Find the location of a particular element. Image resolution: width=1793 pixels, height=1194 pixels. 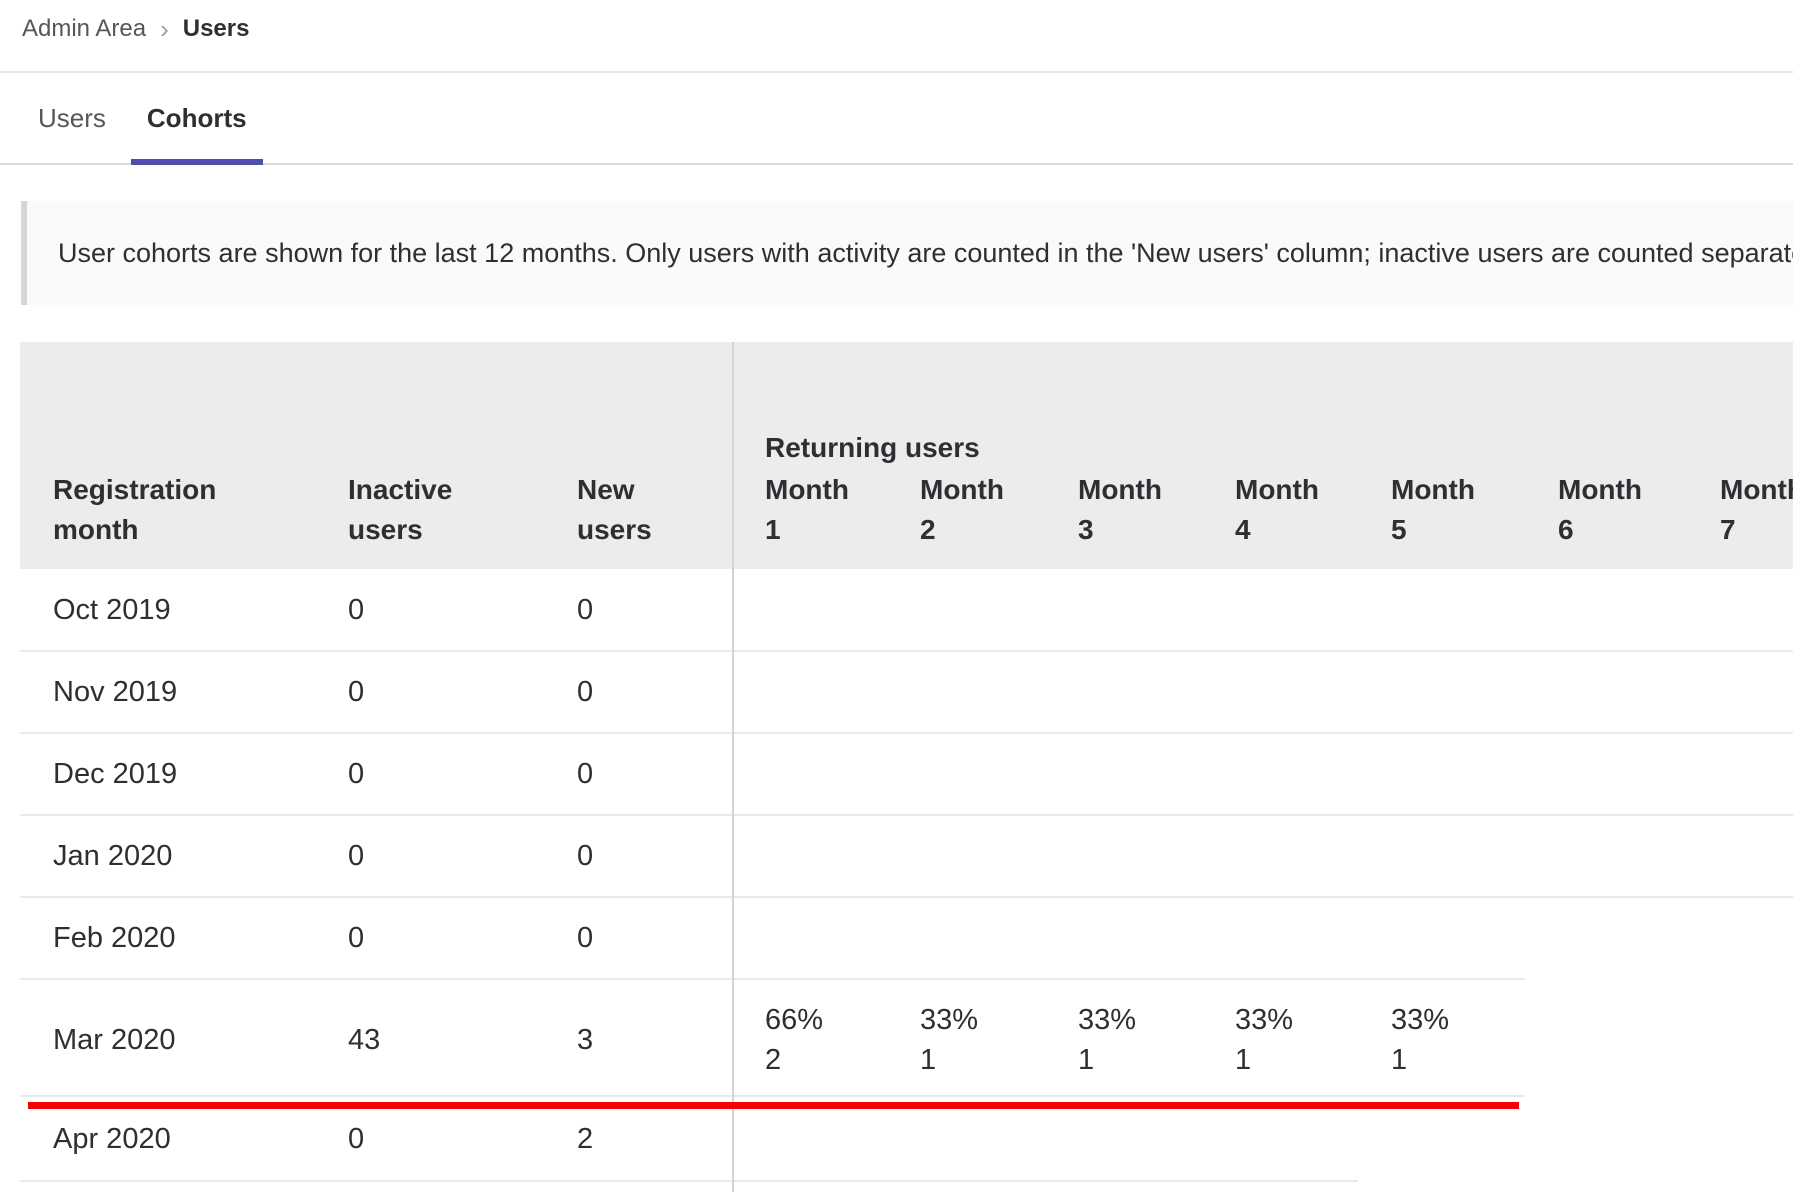

cell-month-label: Apr 2020 is located at coordinates (167, 1139).